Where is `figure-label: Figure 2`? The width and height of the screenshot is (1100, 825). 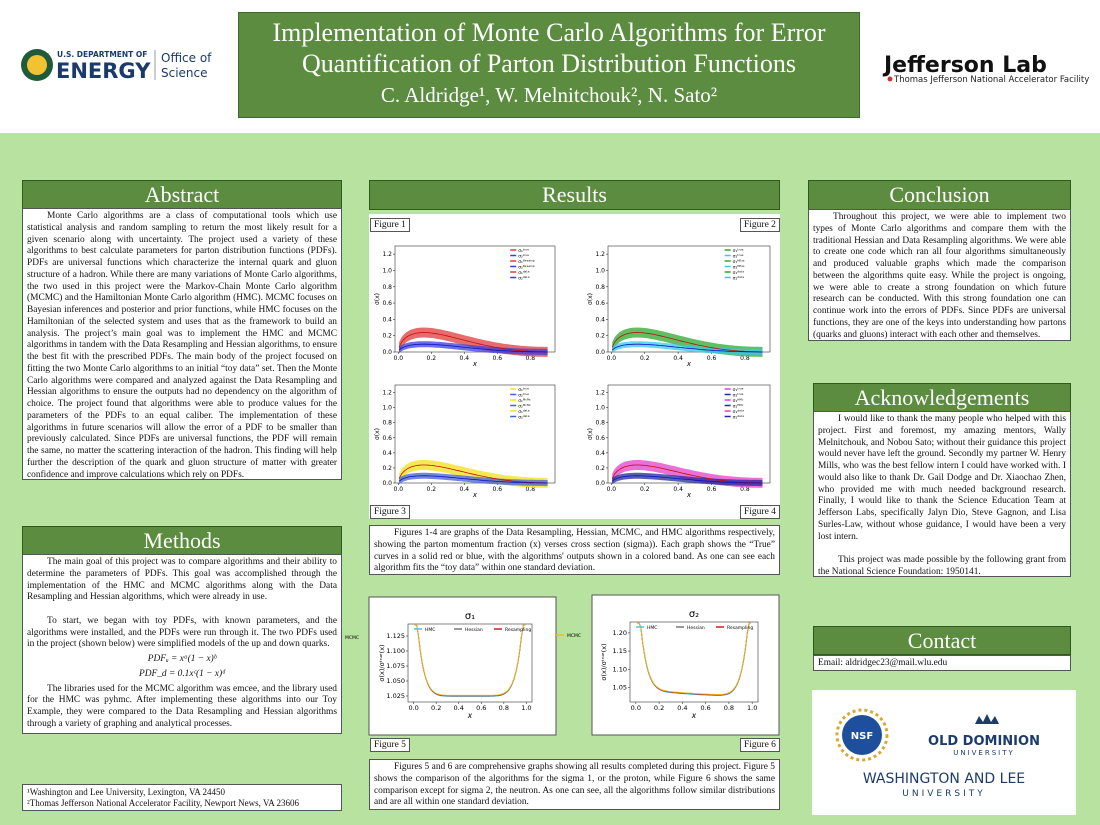 figure-label: Figure 2 is located at coordinates (760, 225).